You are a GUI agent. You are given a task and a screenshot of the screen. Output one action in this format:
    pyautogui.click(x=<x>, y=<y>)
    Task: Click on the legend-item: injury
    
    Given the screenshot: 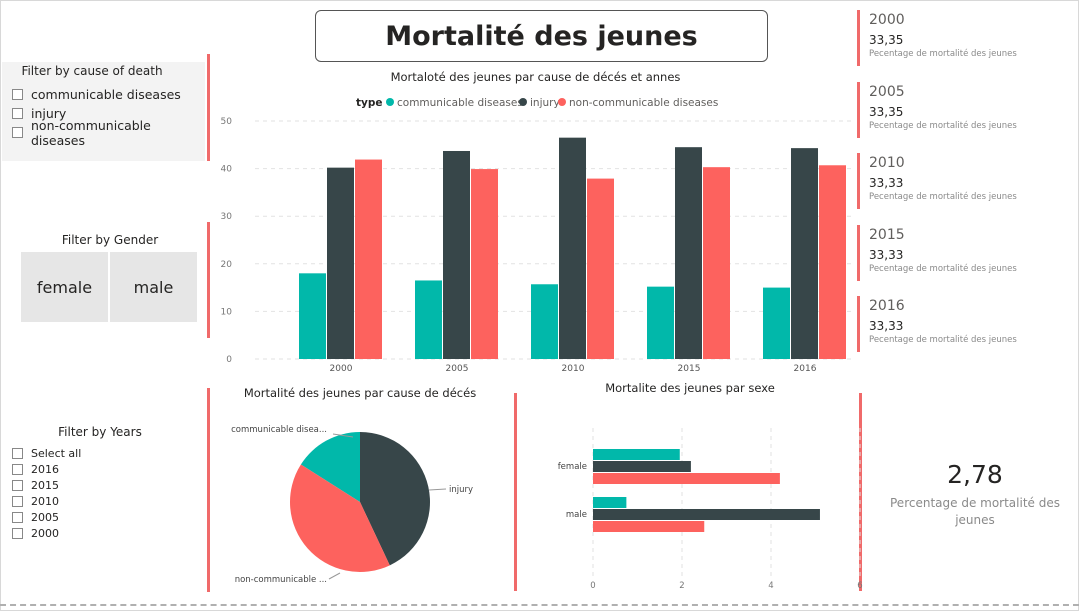 What is the action you would take?
    pyautogui.click(x=545, y=103)
    